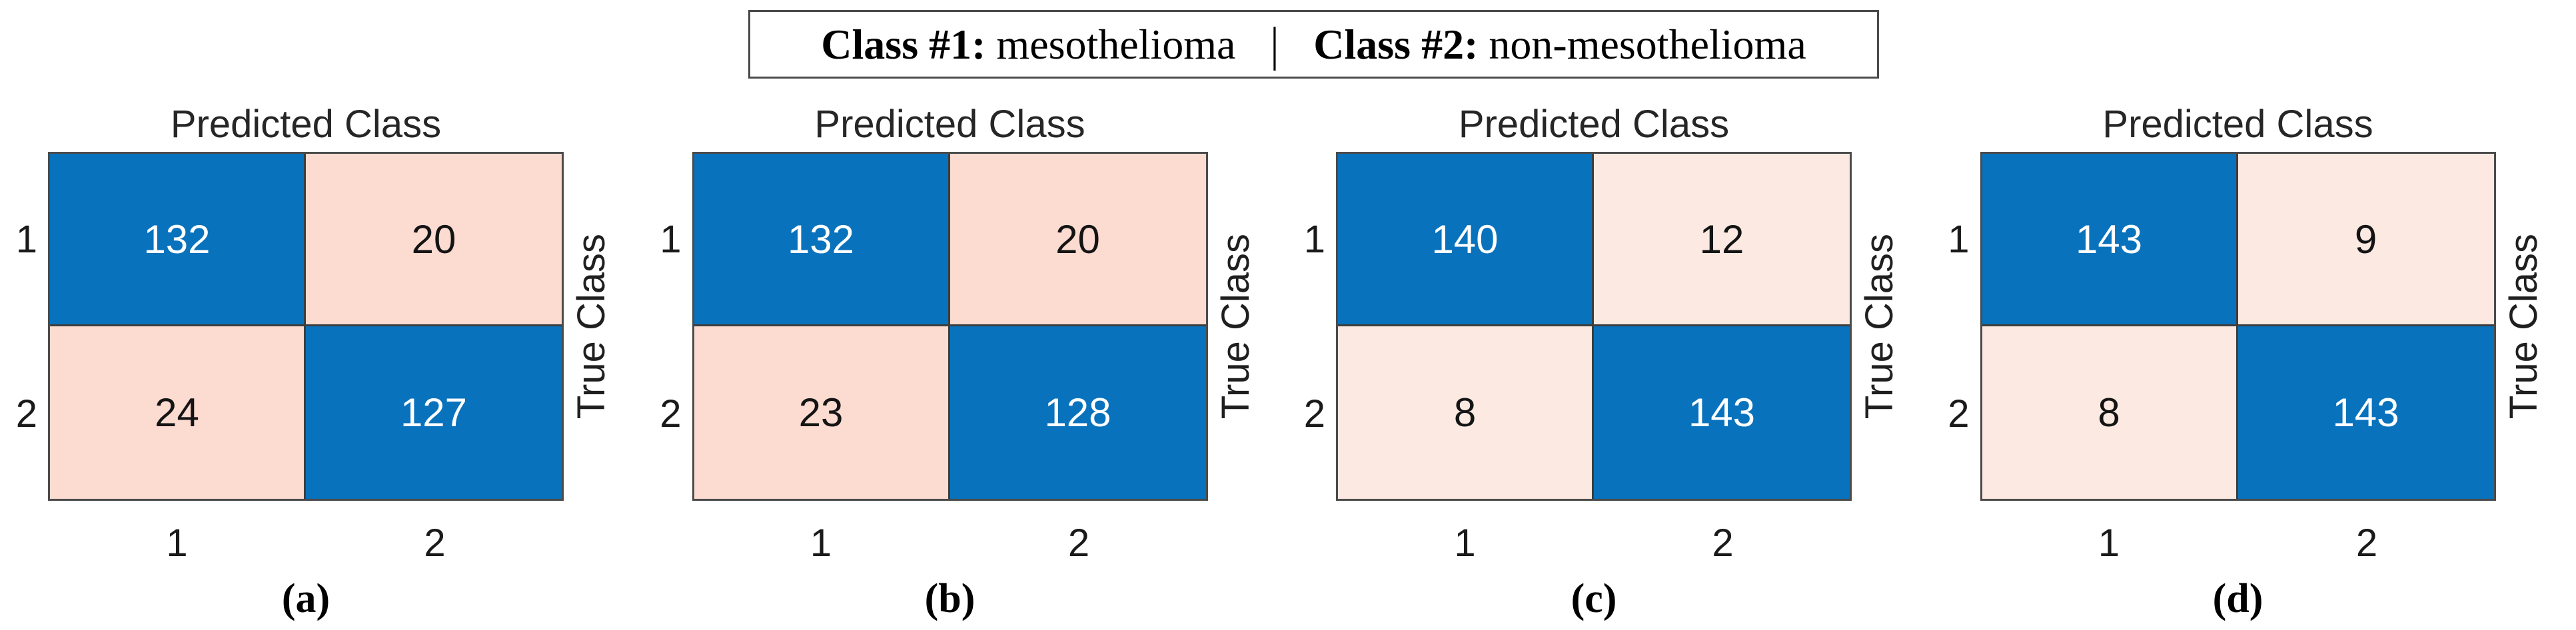  What do you see at coordinates (434, 412) in the screenshot?
I see `matrix-cell-r2c2: 127` at bounding box center [434, 412].